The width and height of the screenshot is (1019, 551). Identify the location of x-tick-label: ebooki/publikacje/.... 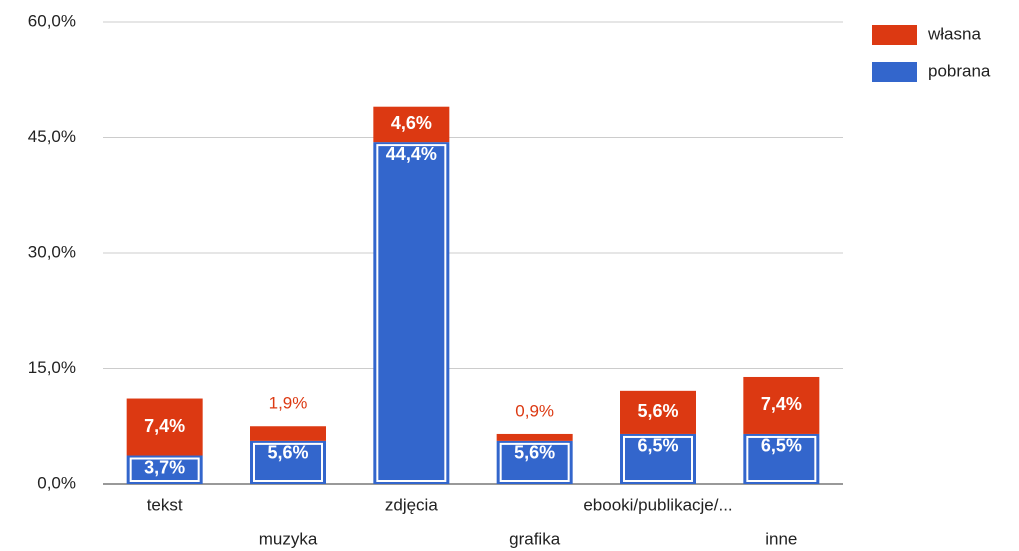
(657, 504).